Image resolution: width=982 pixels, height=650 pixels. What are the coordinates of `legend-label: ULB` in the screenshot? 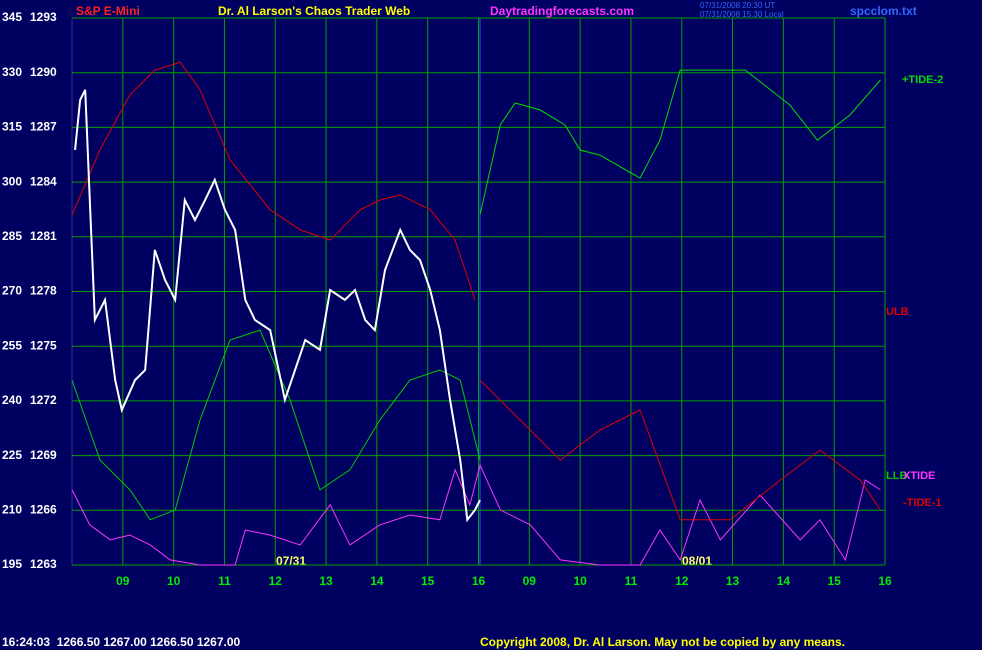 It's located at (897, 312).